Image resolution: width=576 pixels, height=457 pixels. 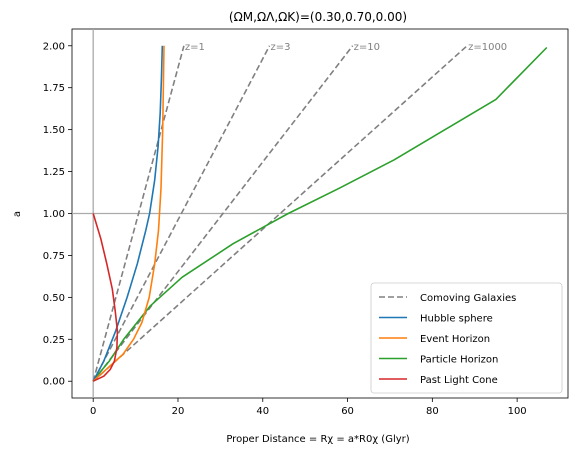 What do you see at coordinates (432, 411) in the screenshot?
I see `x-tick-label: 80` at bounding box center [432, 411].